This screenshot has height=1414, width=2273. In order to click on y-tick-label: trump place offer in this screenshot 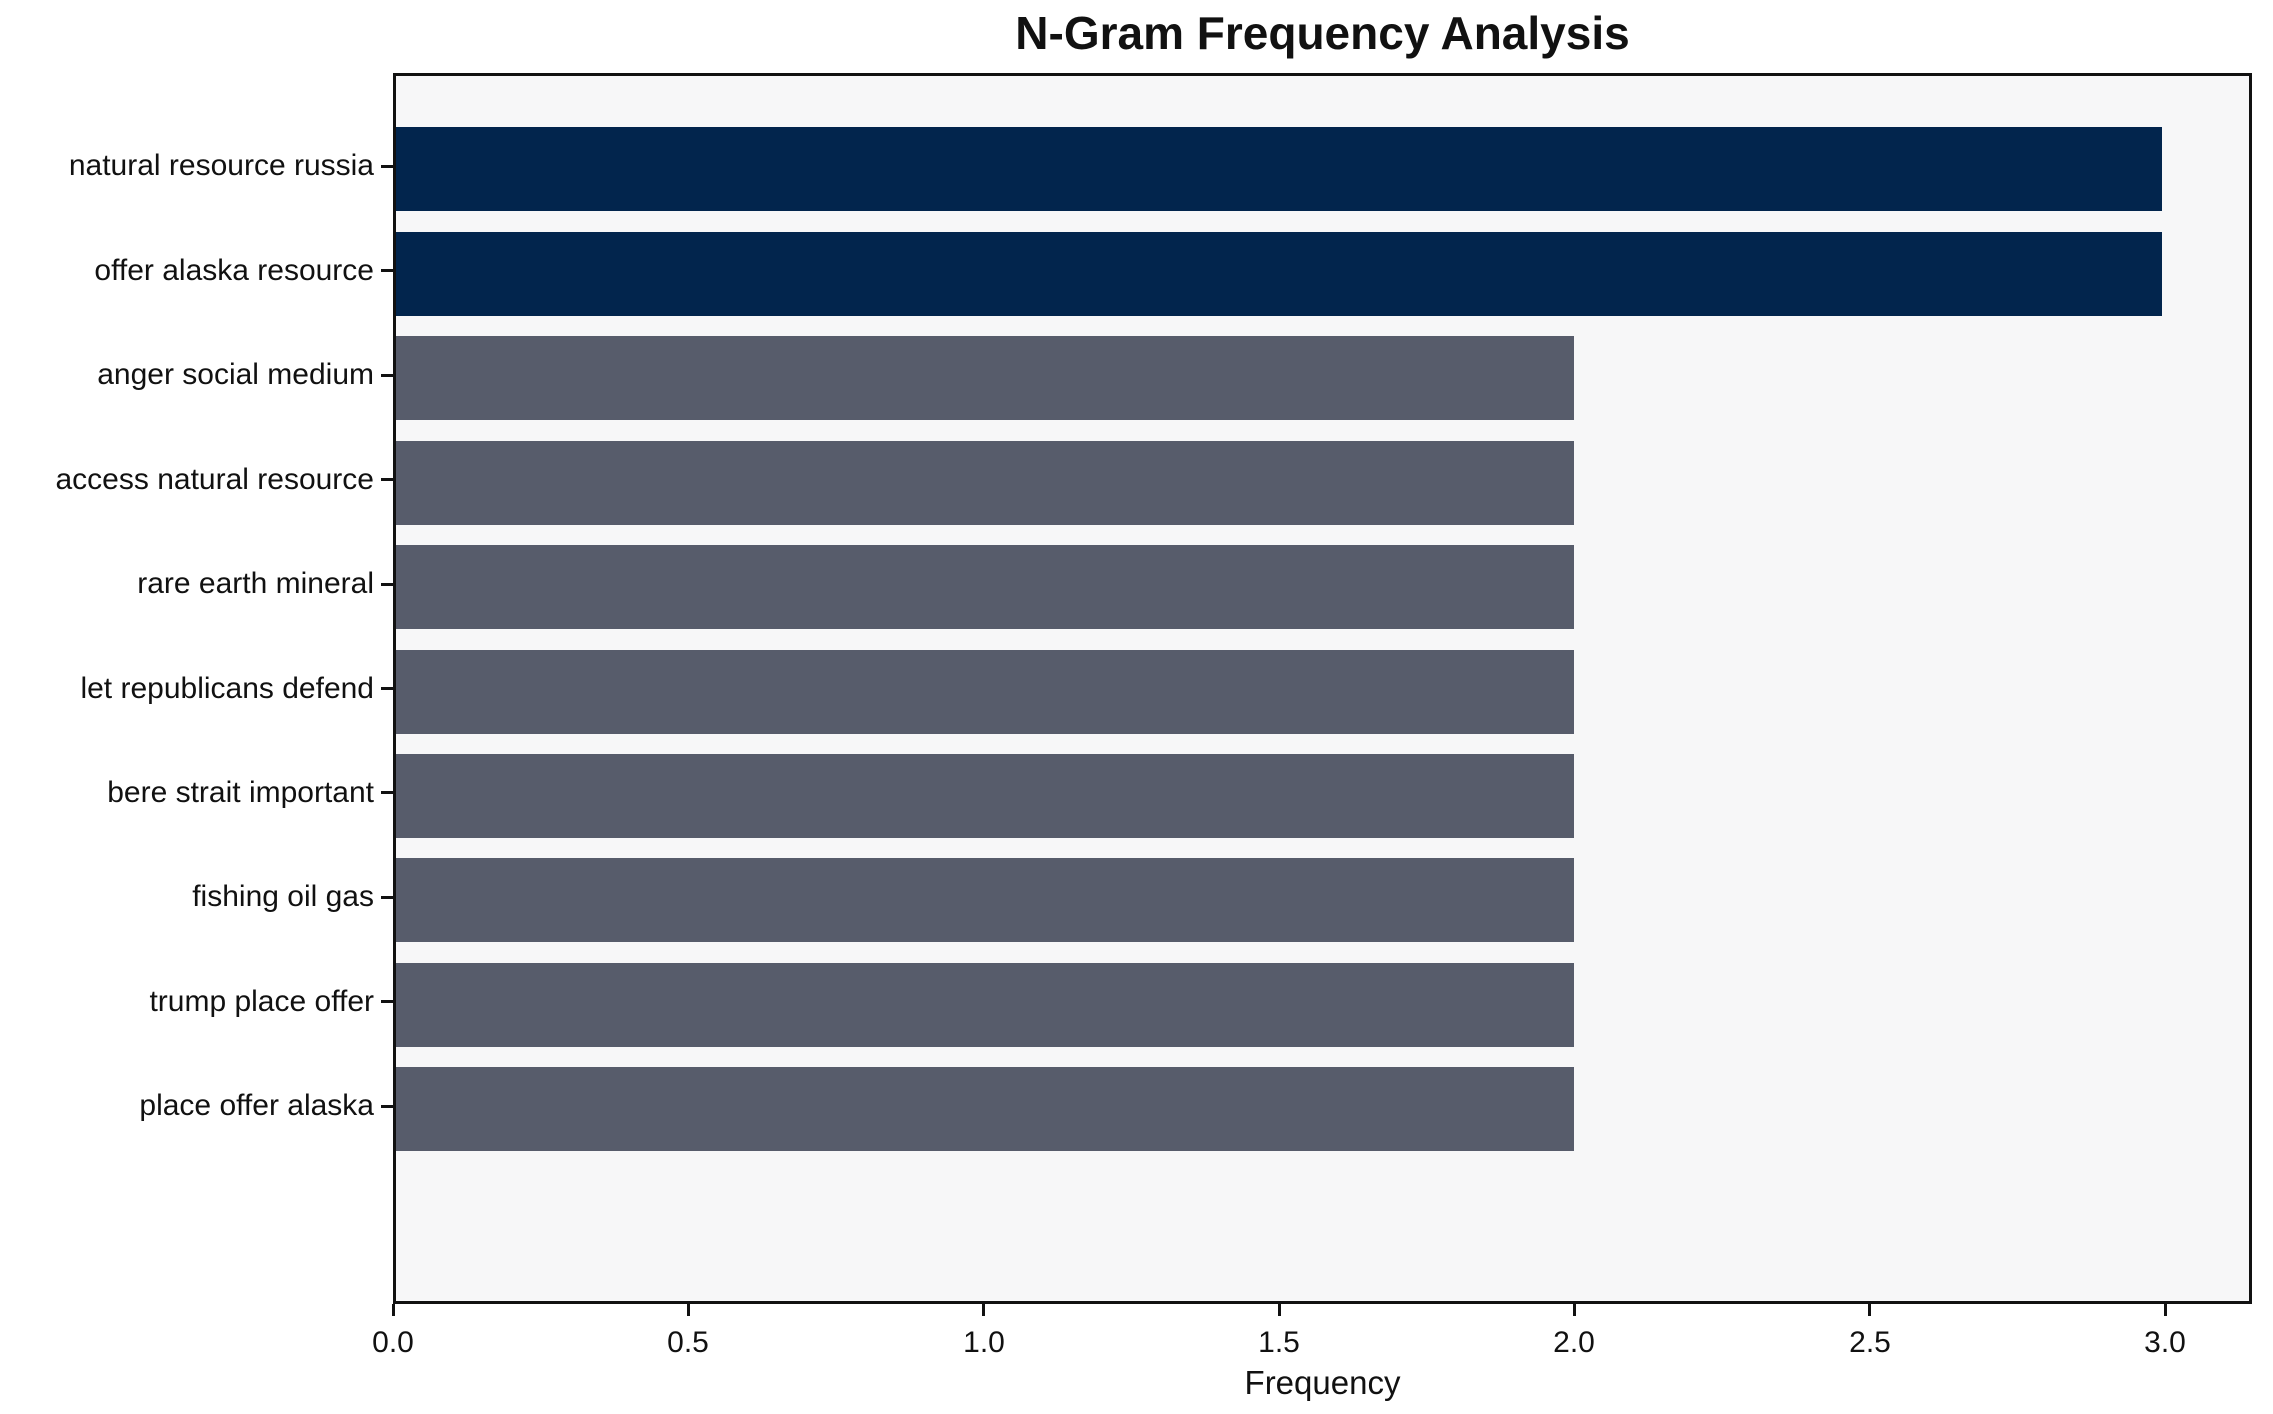, I will do `click(261, 1001)`.